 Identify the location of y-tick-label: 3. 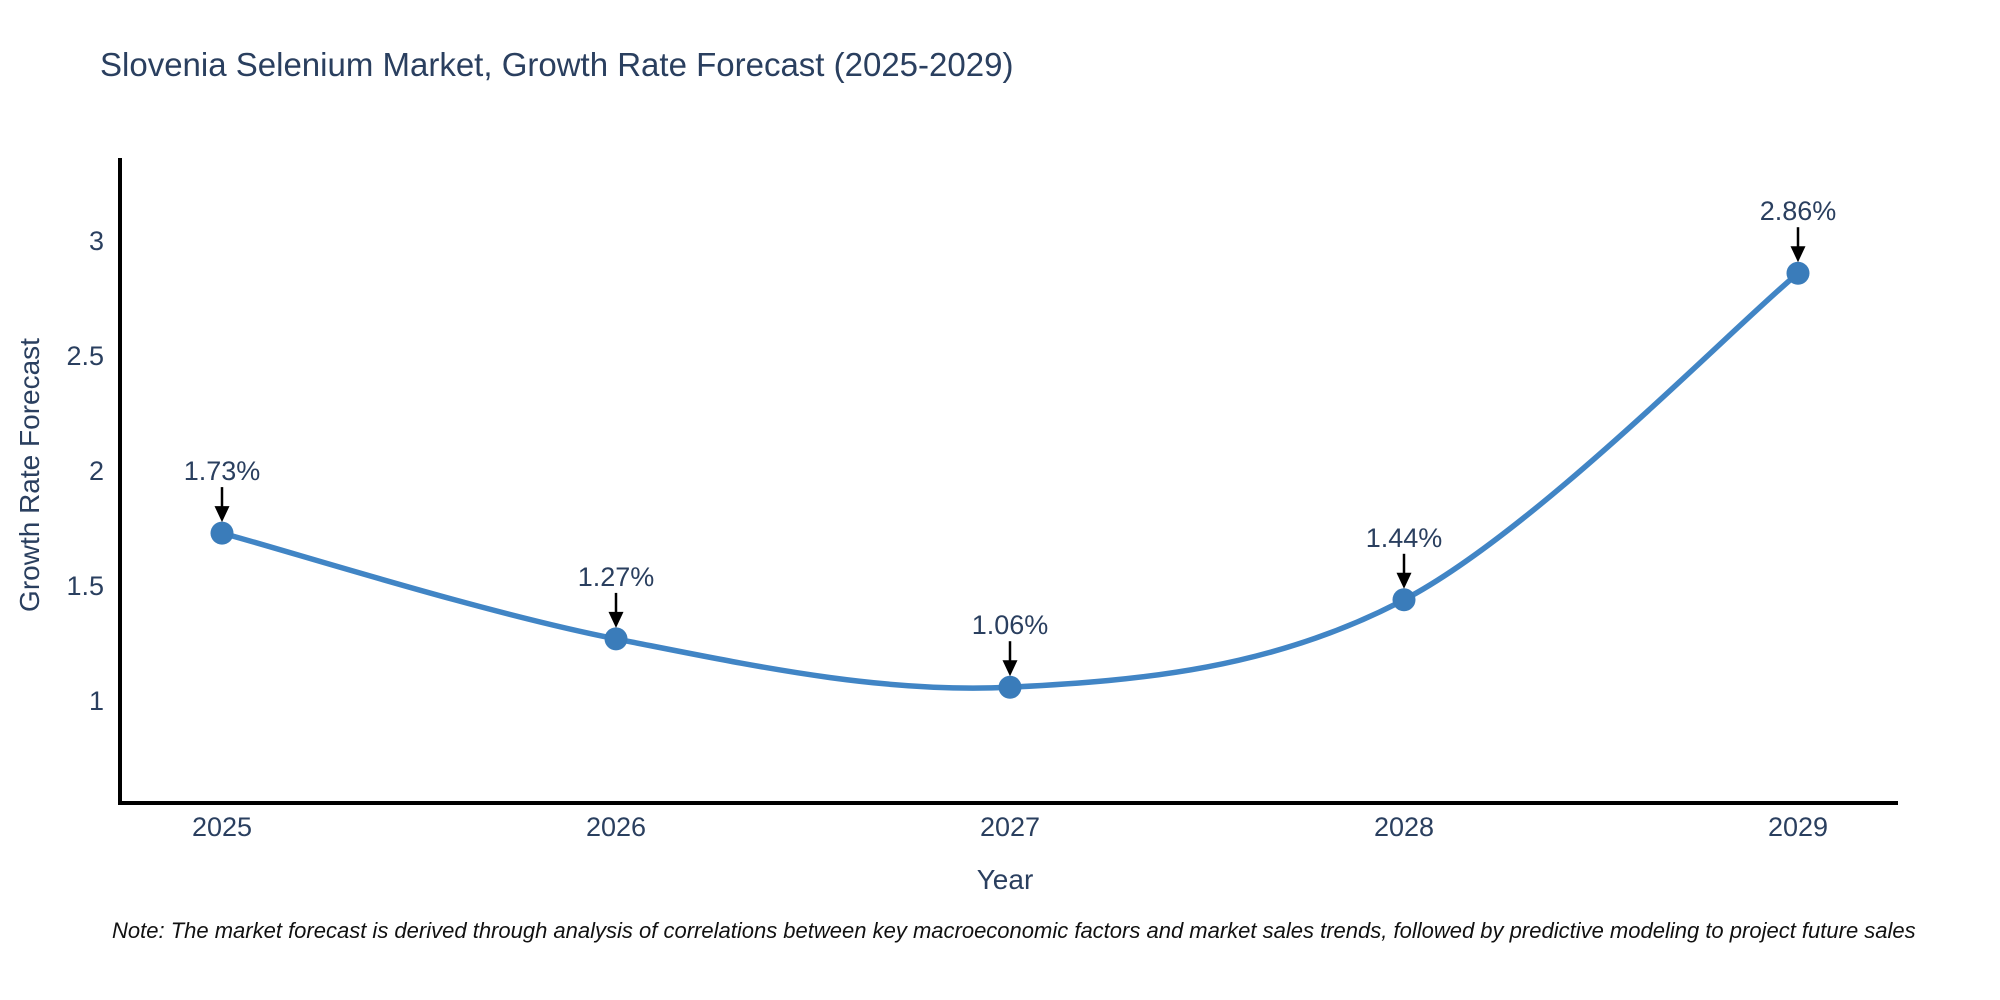
(96, 241).